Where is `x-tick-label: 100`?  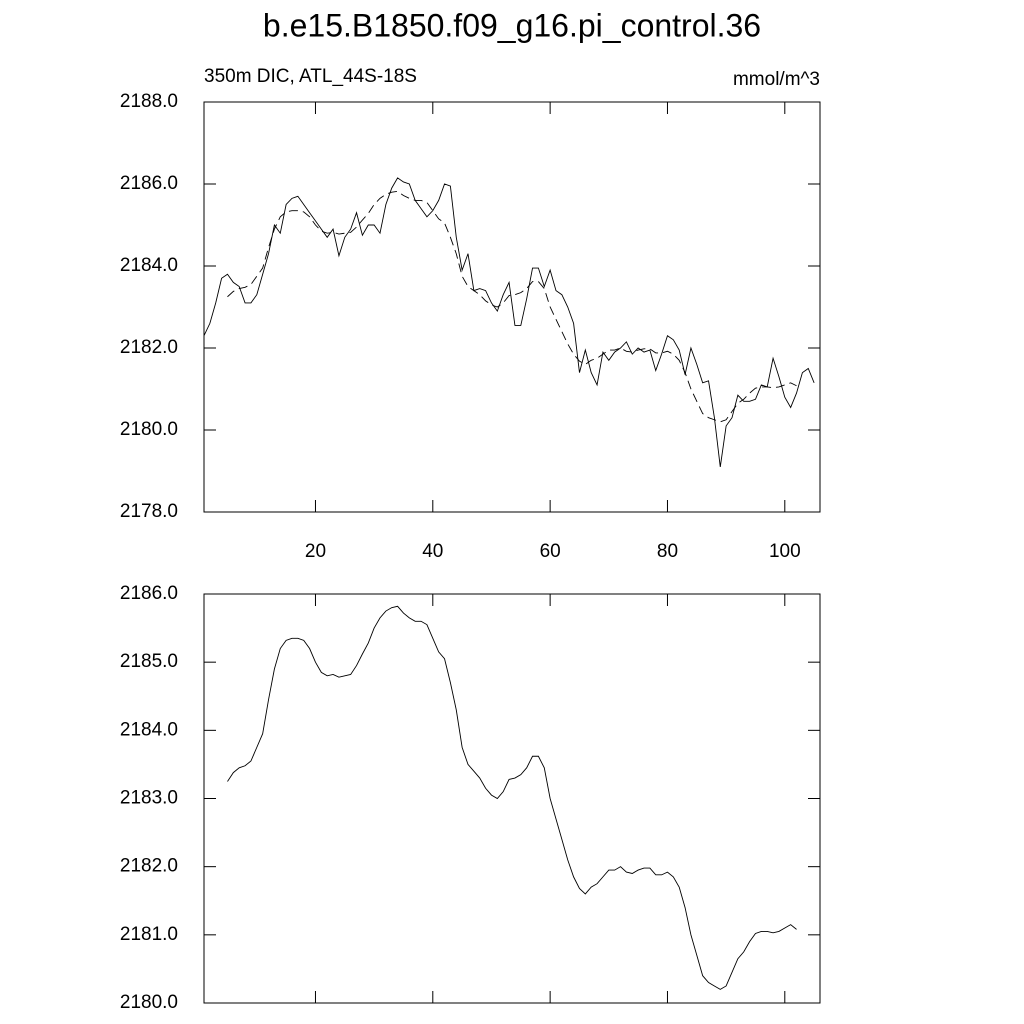 x-tick-label: 100 is located at coordinates (785, 551).